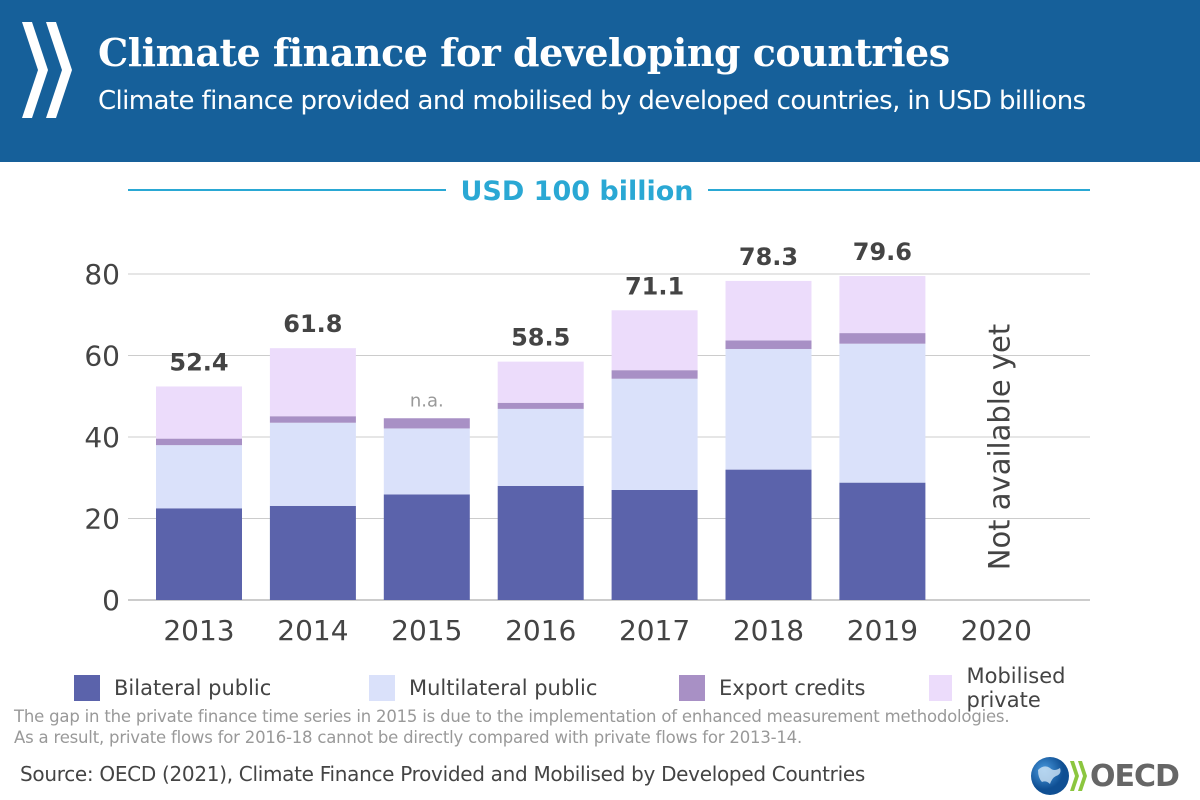 The width and height of the screenshot is (1200, 800). What do you see at coordinates (1016, 688) in the screenshot?
I see `legend-label: Mobilised private` at bounding box center [1016, 688].